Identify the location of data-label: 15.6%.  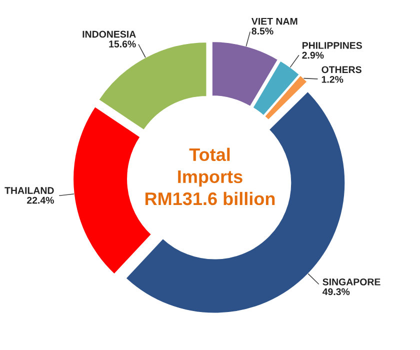
(122, 44).